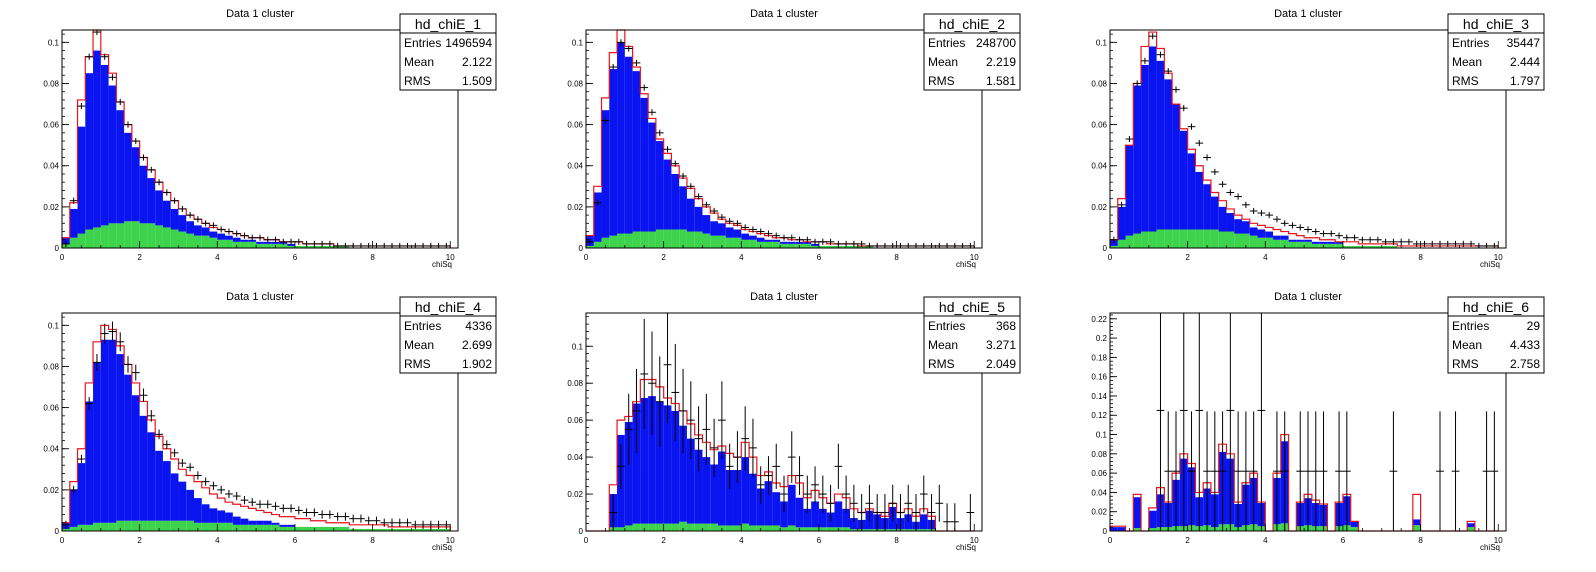 The image size is (1596, 572). What do you see at coordinates (448, 24) in the screenshot?
I see `stats-box-name: hd_chiE_1` at bounding box center [448, 24].